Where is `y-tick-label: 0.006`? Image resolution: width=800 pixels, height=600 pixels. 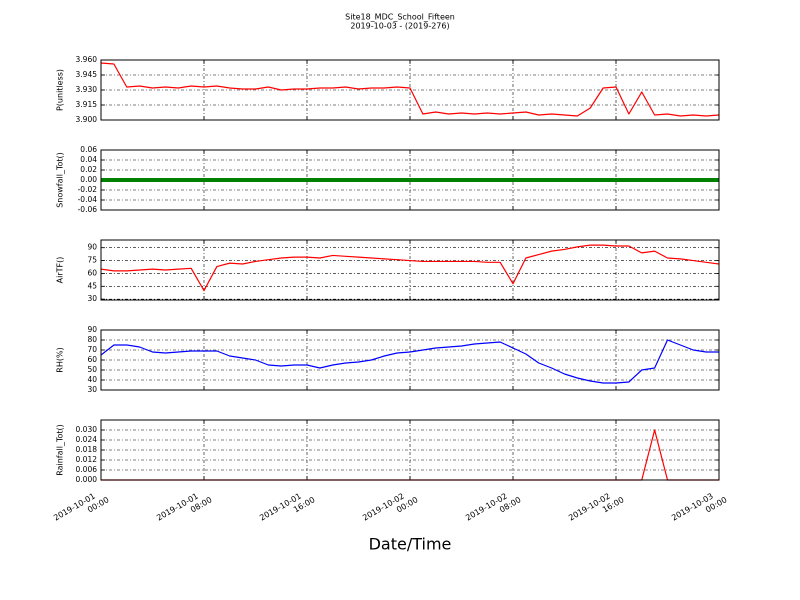 y-tick-label: 0.006 is located at coordinates (87, 469).